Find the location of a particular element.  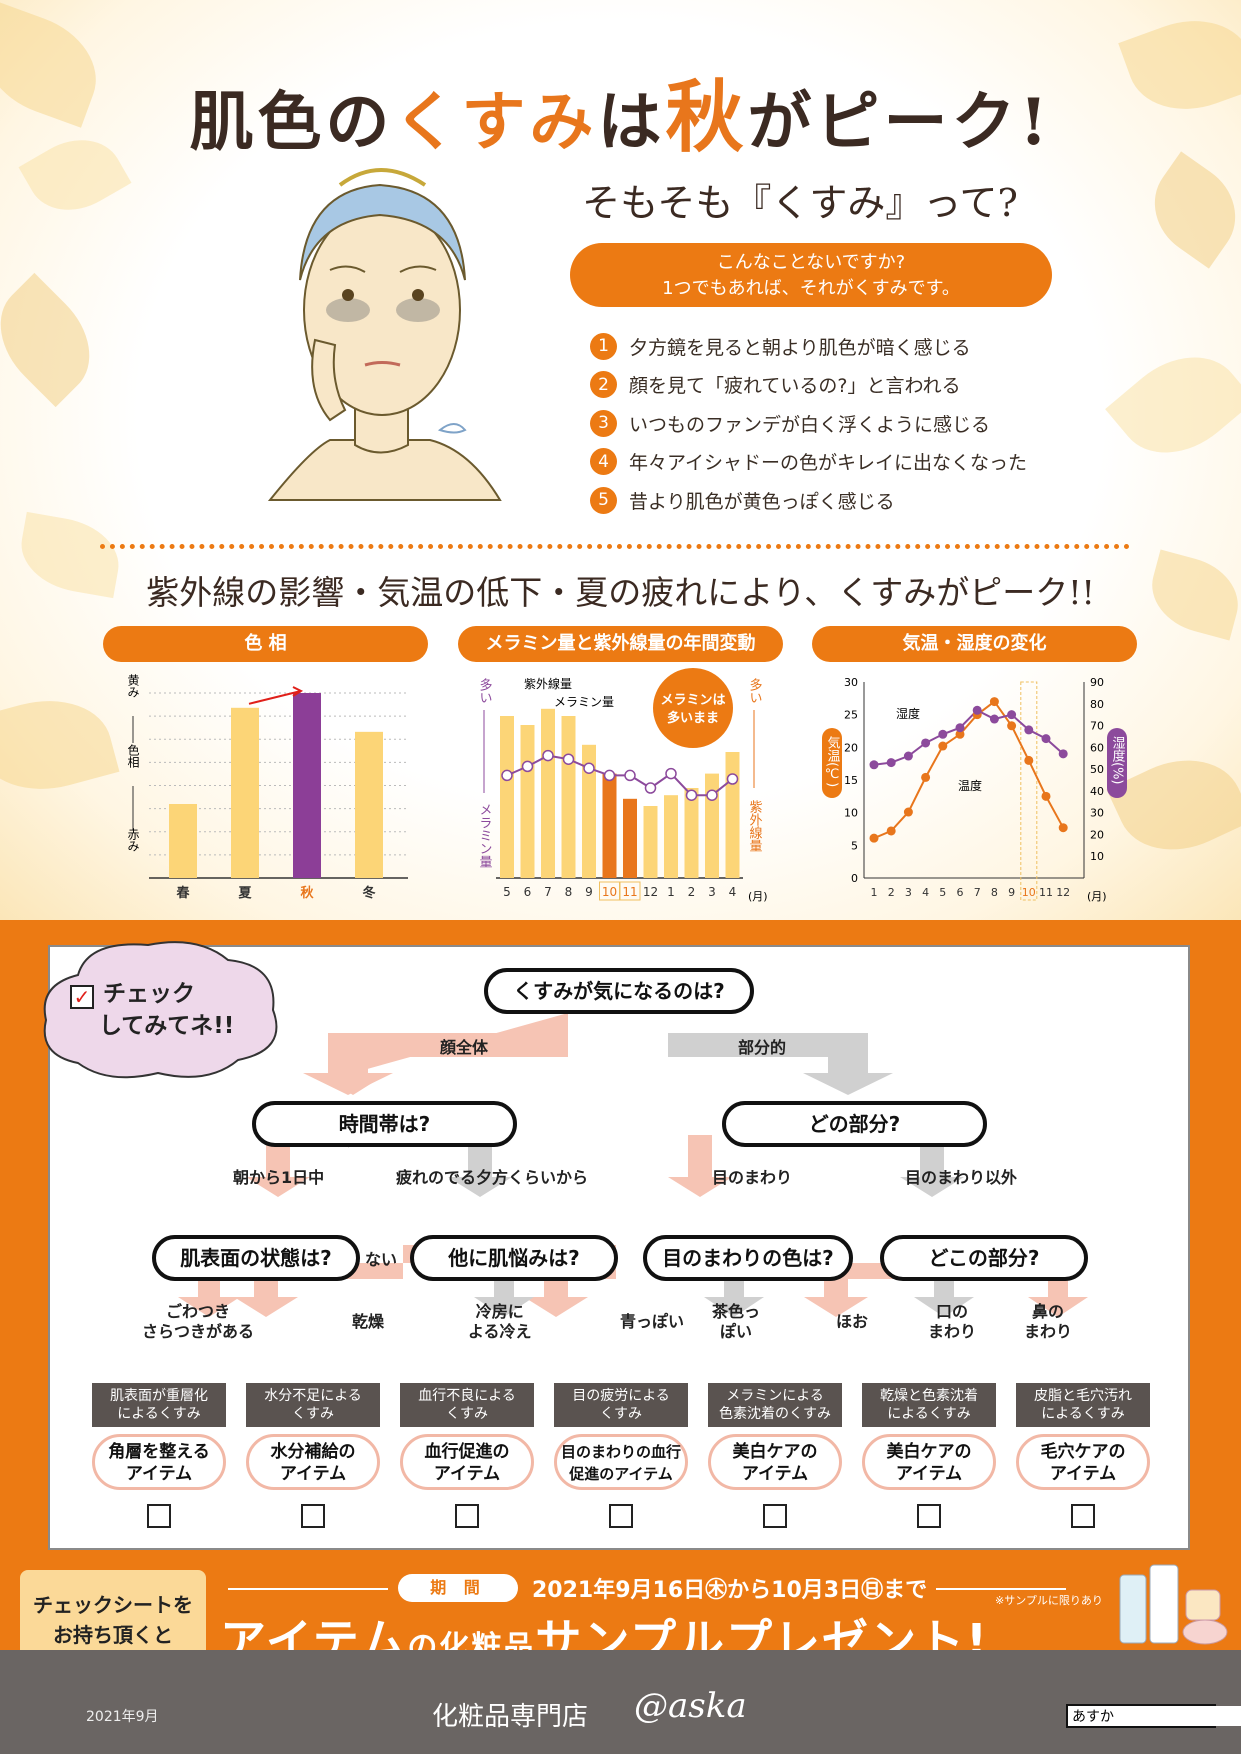

cause-box: 目の疲労による くすみ is located at coordinates (621, 1405).